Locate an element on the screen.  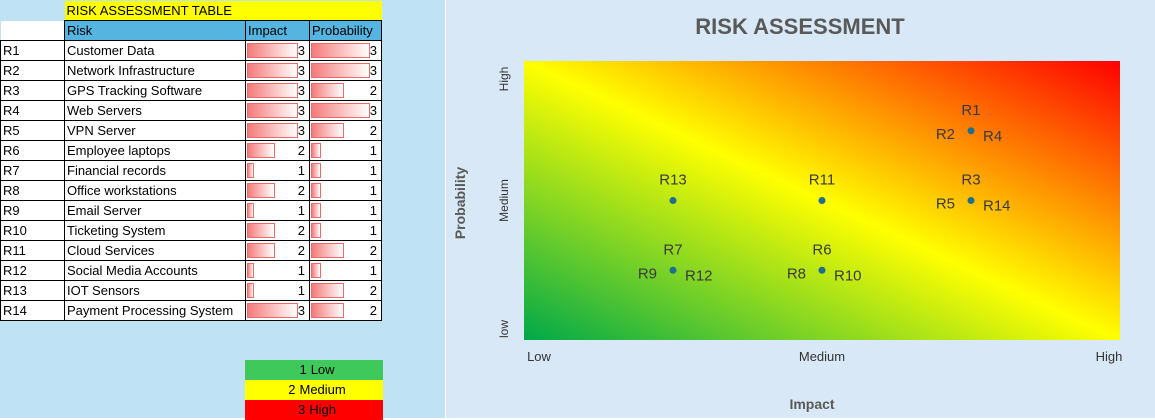
table-row: R9 Email Server 1 1 is located at coordinates (191, 210).